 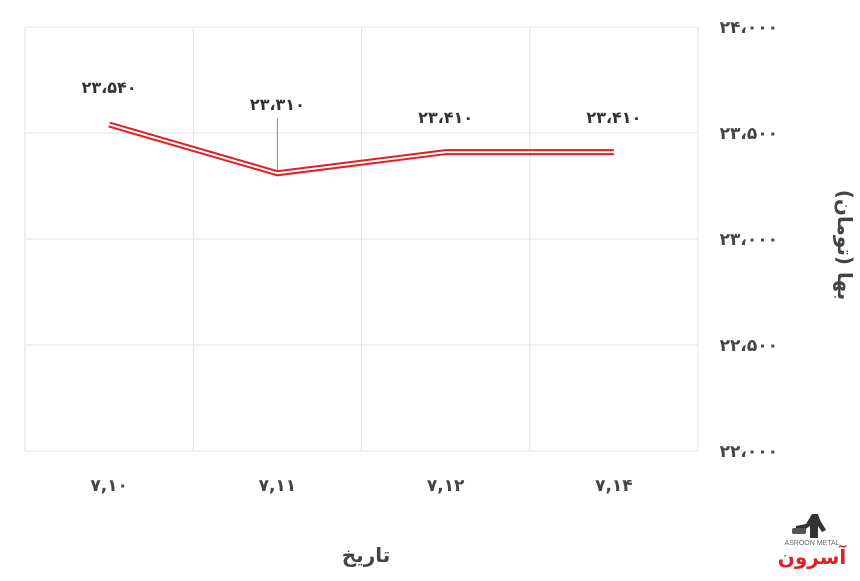 I want to click on y-axis-title: بها (تومان), so click(x=845, y=245).